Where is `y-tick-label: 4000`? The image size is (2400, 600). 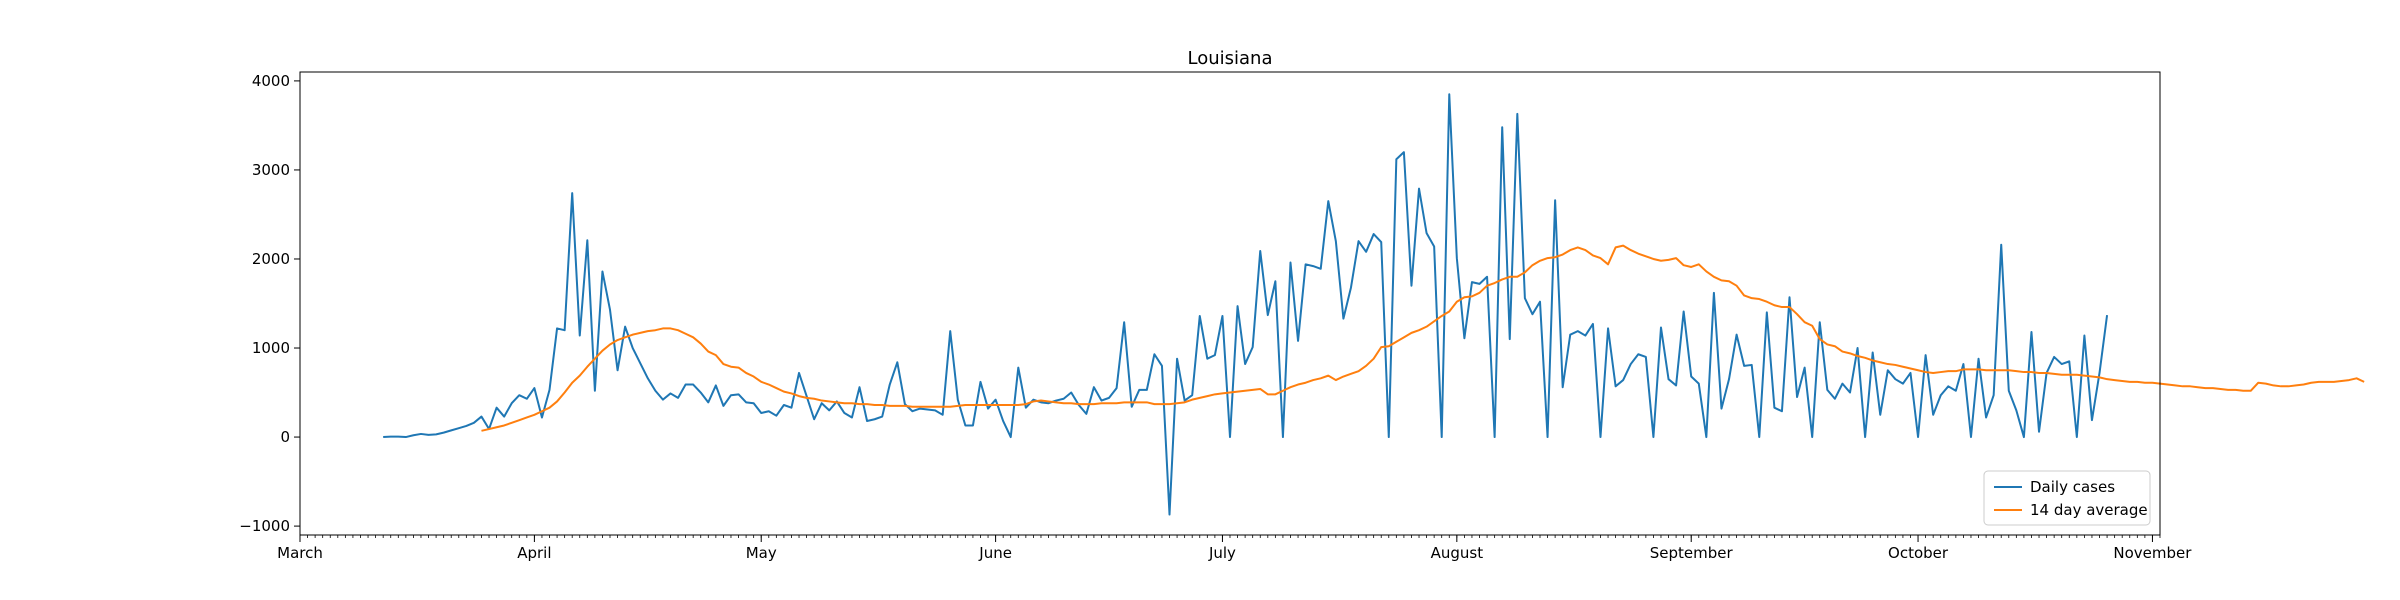 y-tick-label: 4000 is located at coordinates (271, 81).